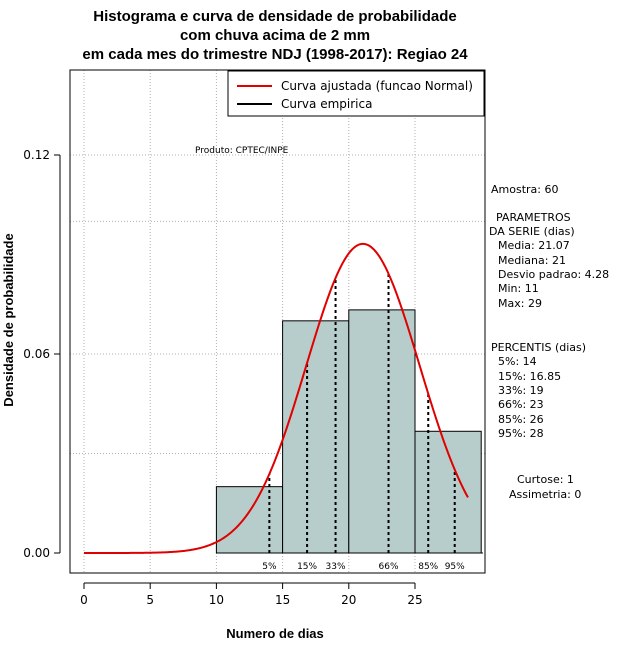 The image size is (640, 660). What do you see at coordinates (8, 319) in the screenshot?
I see `y-axis-label: Densidade de probabilidade` at bounding box center [8, 319].